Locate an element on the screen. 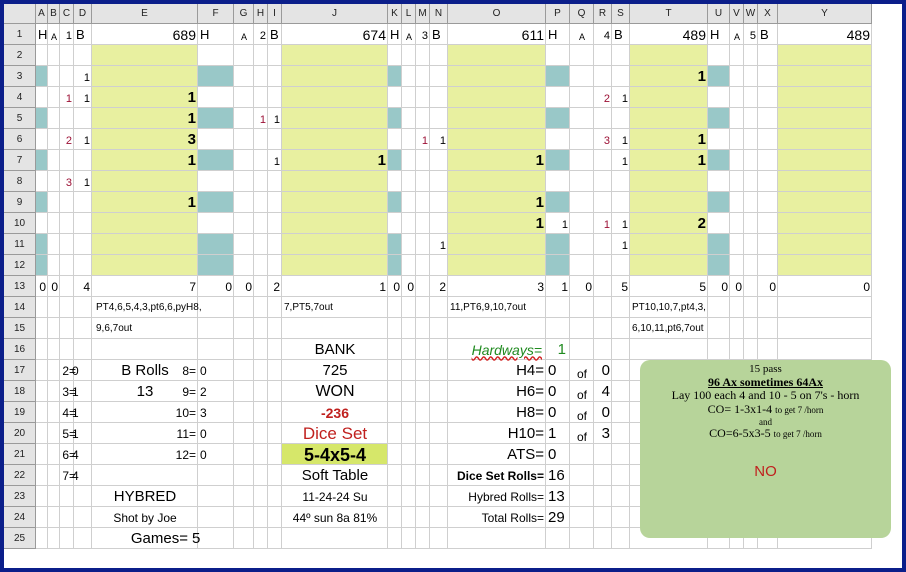 This screenshot has width=906, height=572. column-header-f: F is located at coordinates (216, 14).